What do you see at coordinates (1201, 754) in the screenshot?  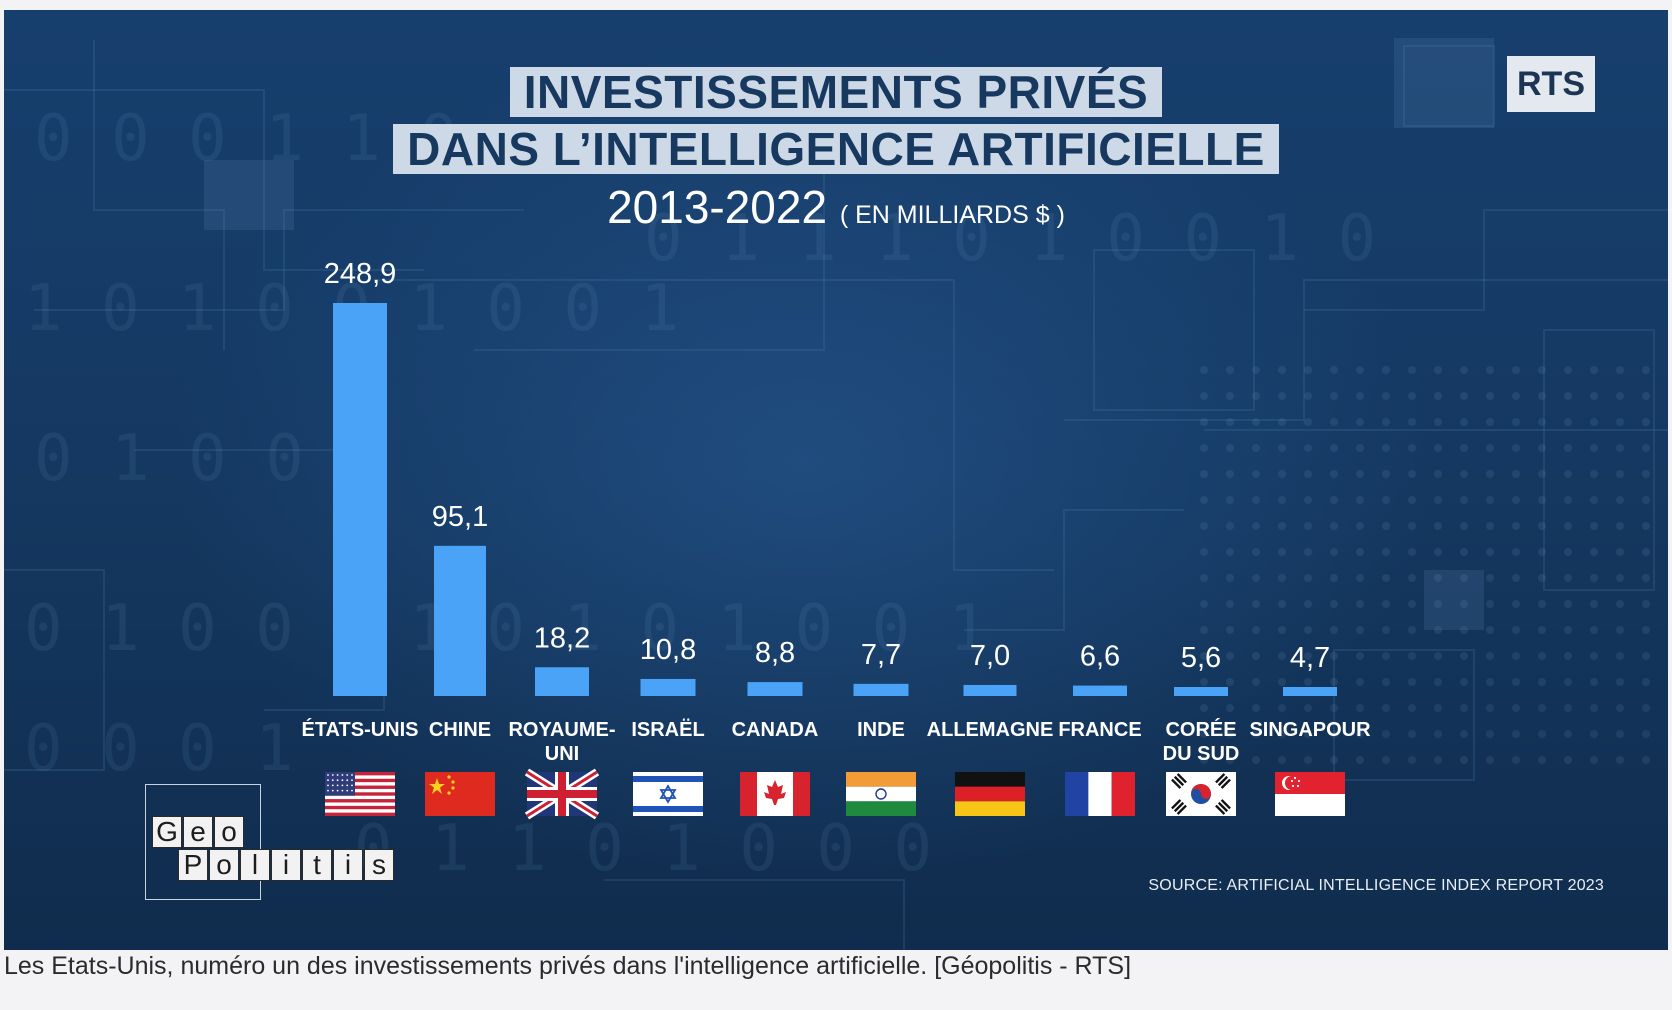 I see `category-label: DU SUD` at bounding box center [1201, 754].